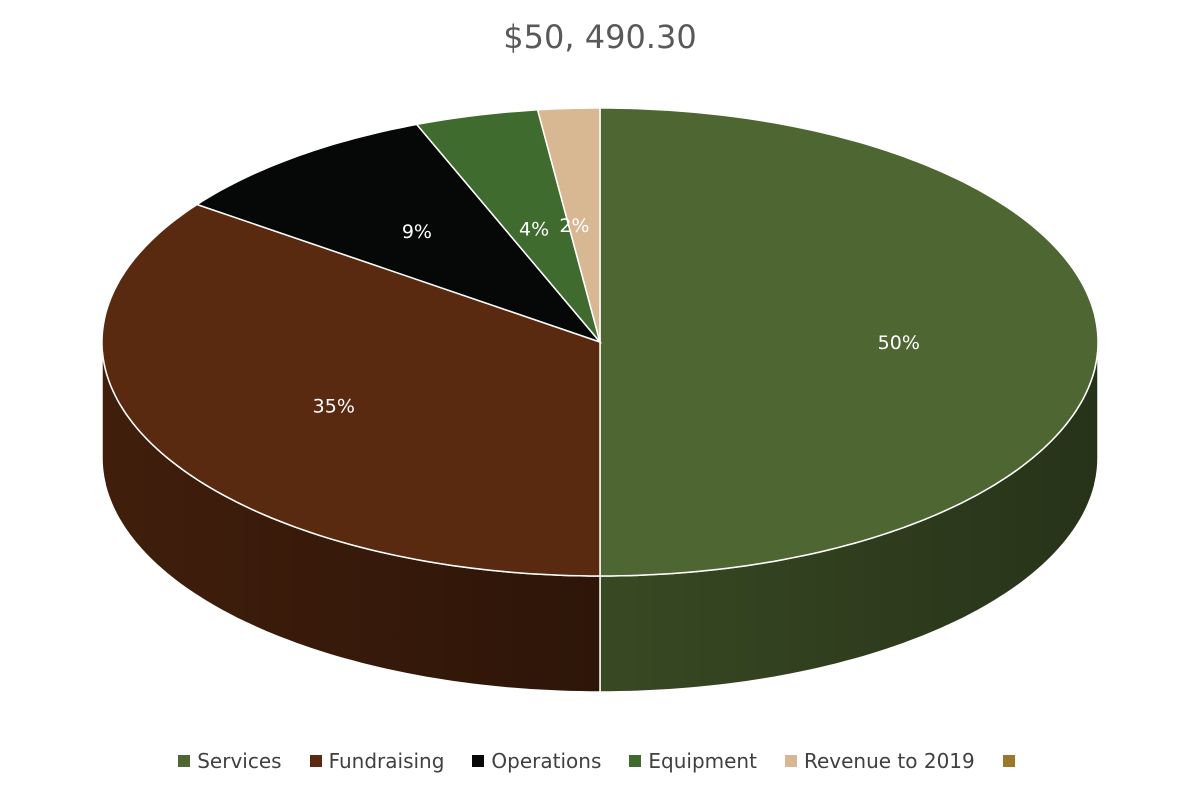  I want to click on legend-label: Fundraising, so click(386, 761).